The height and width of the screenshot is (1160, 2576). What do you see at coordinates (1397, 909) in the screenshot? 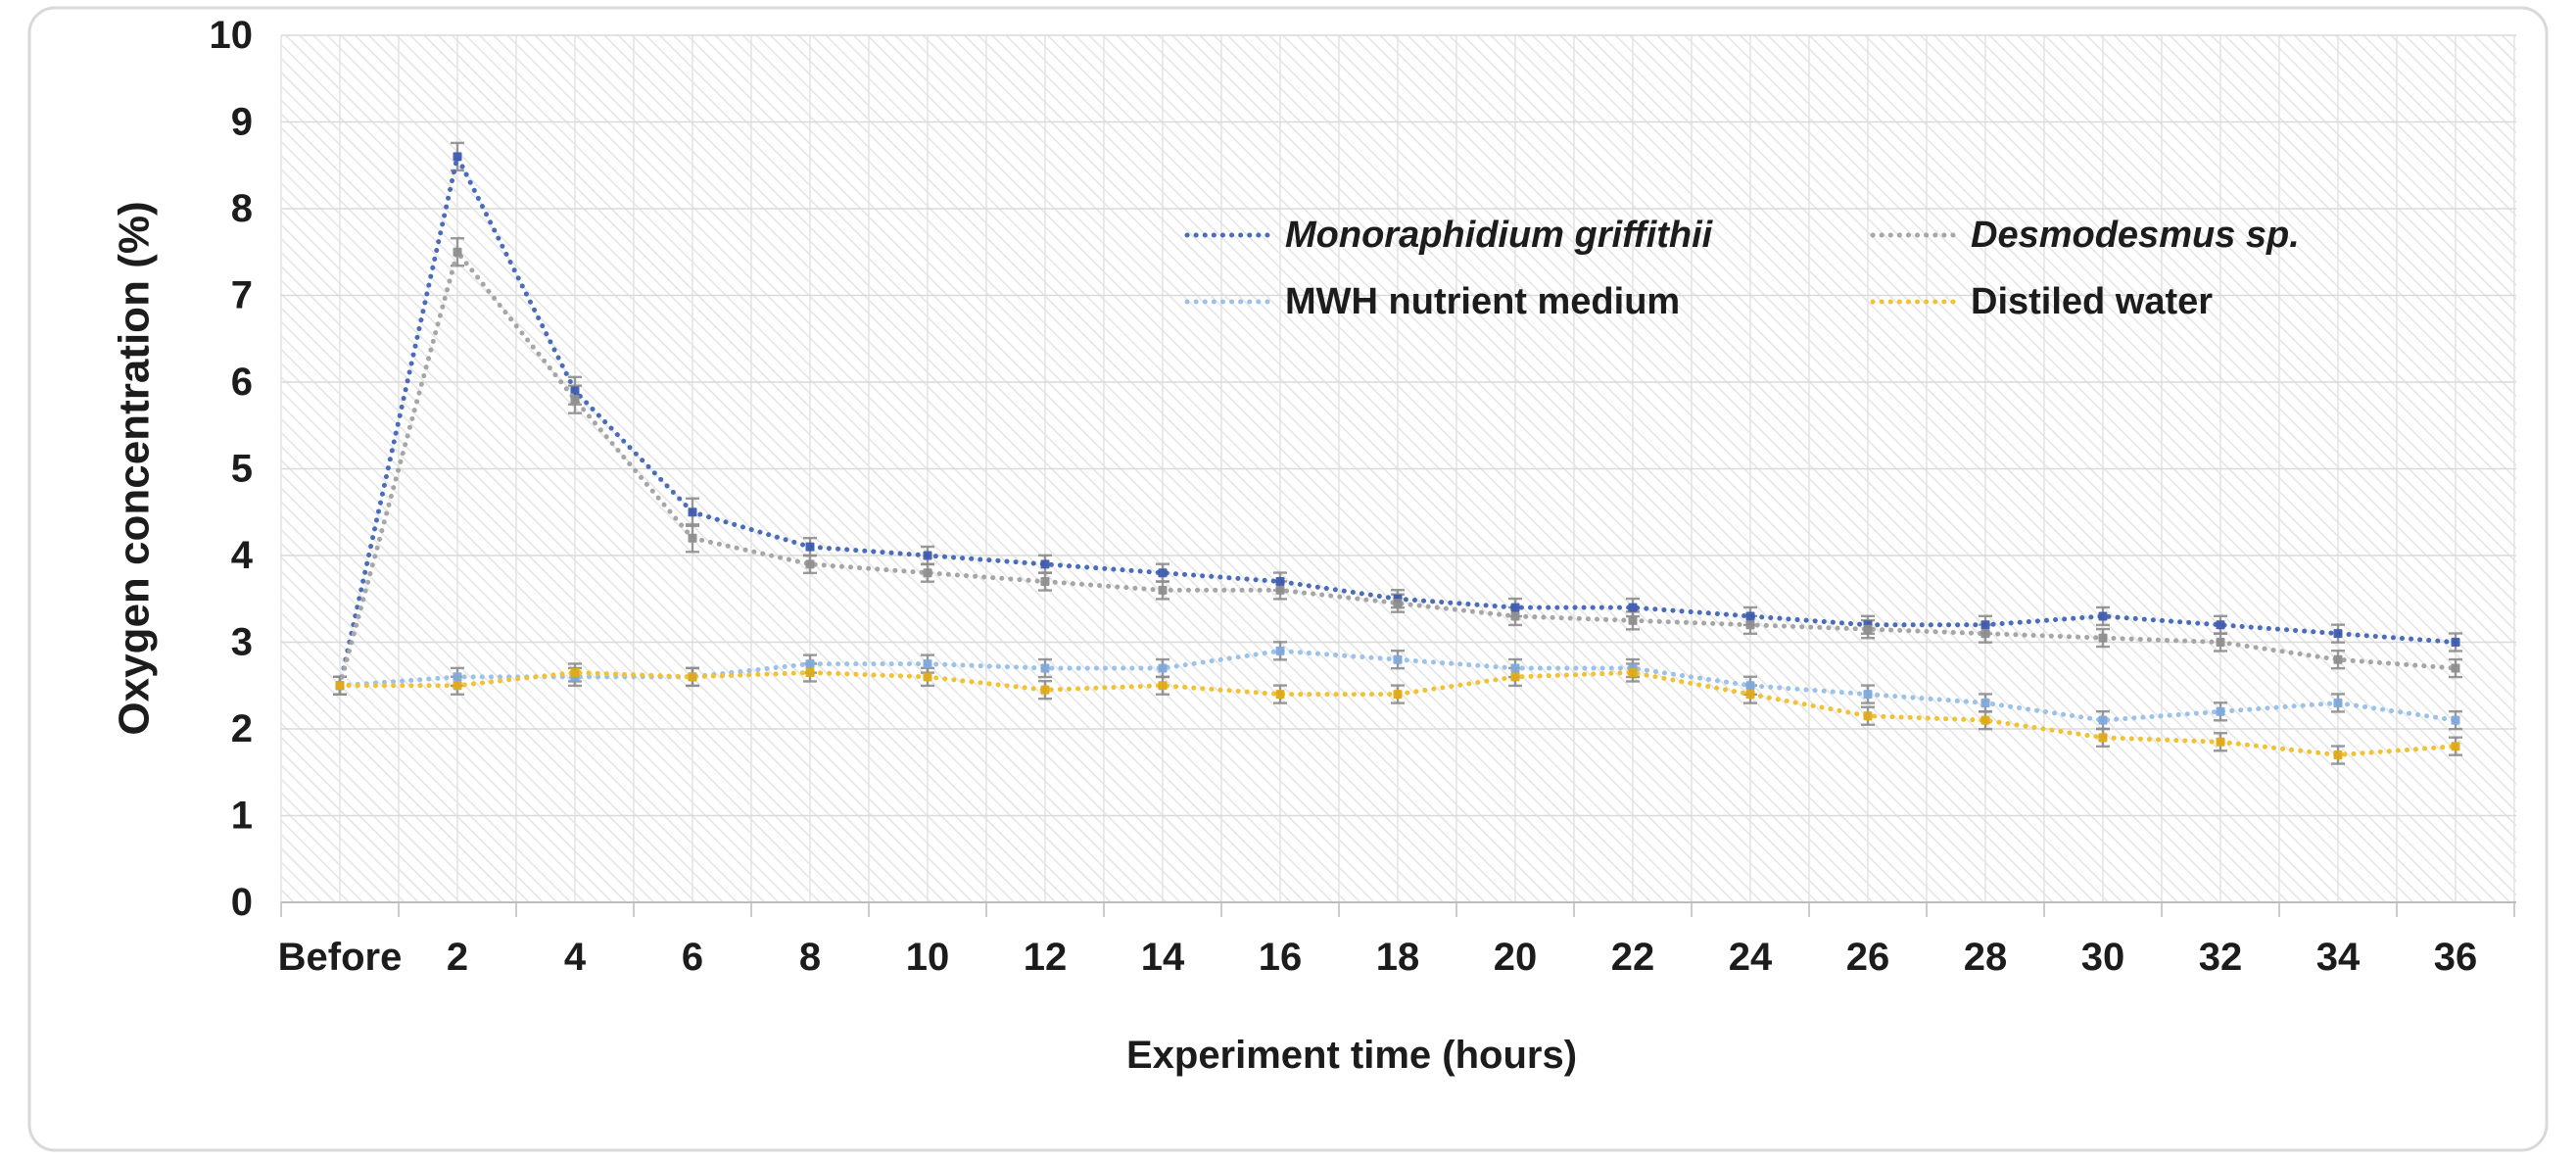
I see `x-axis-tick-marks` at bounding box center [1397, 909].